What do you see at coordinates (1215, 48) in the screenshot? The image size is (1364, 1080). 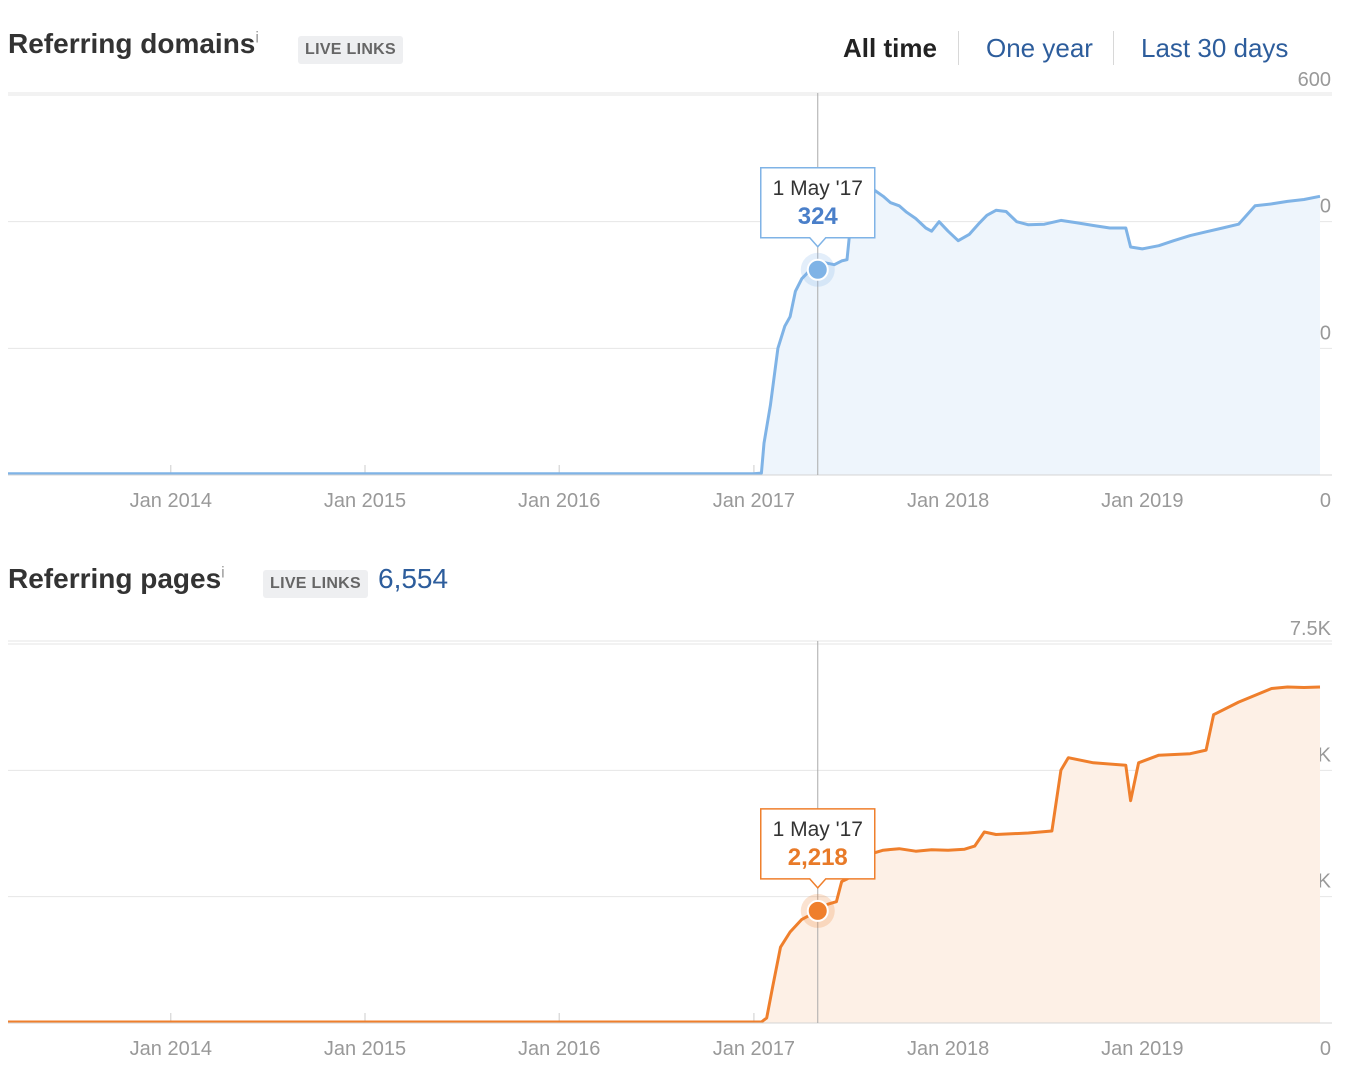 I see `range-tab-last-30-days: Last 30 days` at bounding box center [1215, 48].